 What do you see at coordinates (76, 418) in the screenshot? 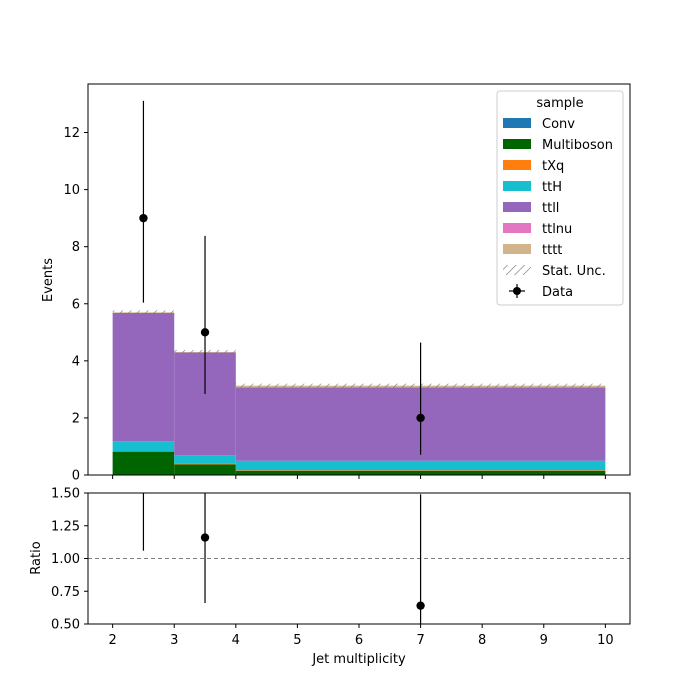
I see `main-y-tick-label-1: 2` at bounding box center [76, 418].